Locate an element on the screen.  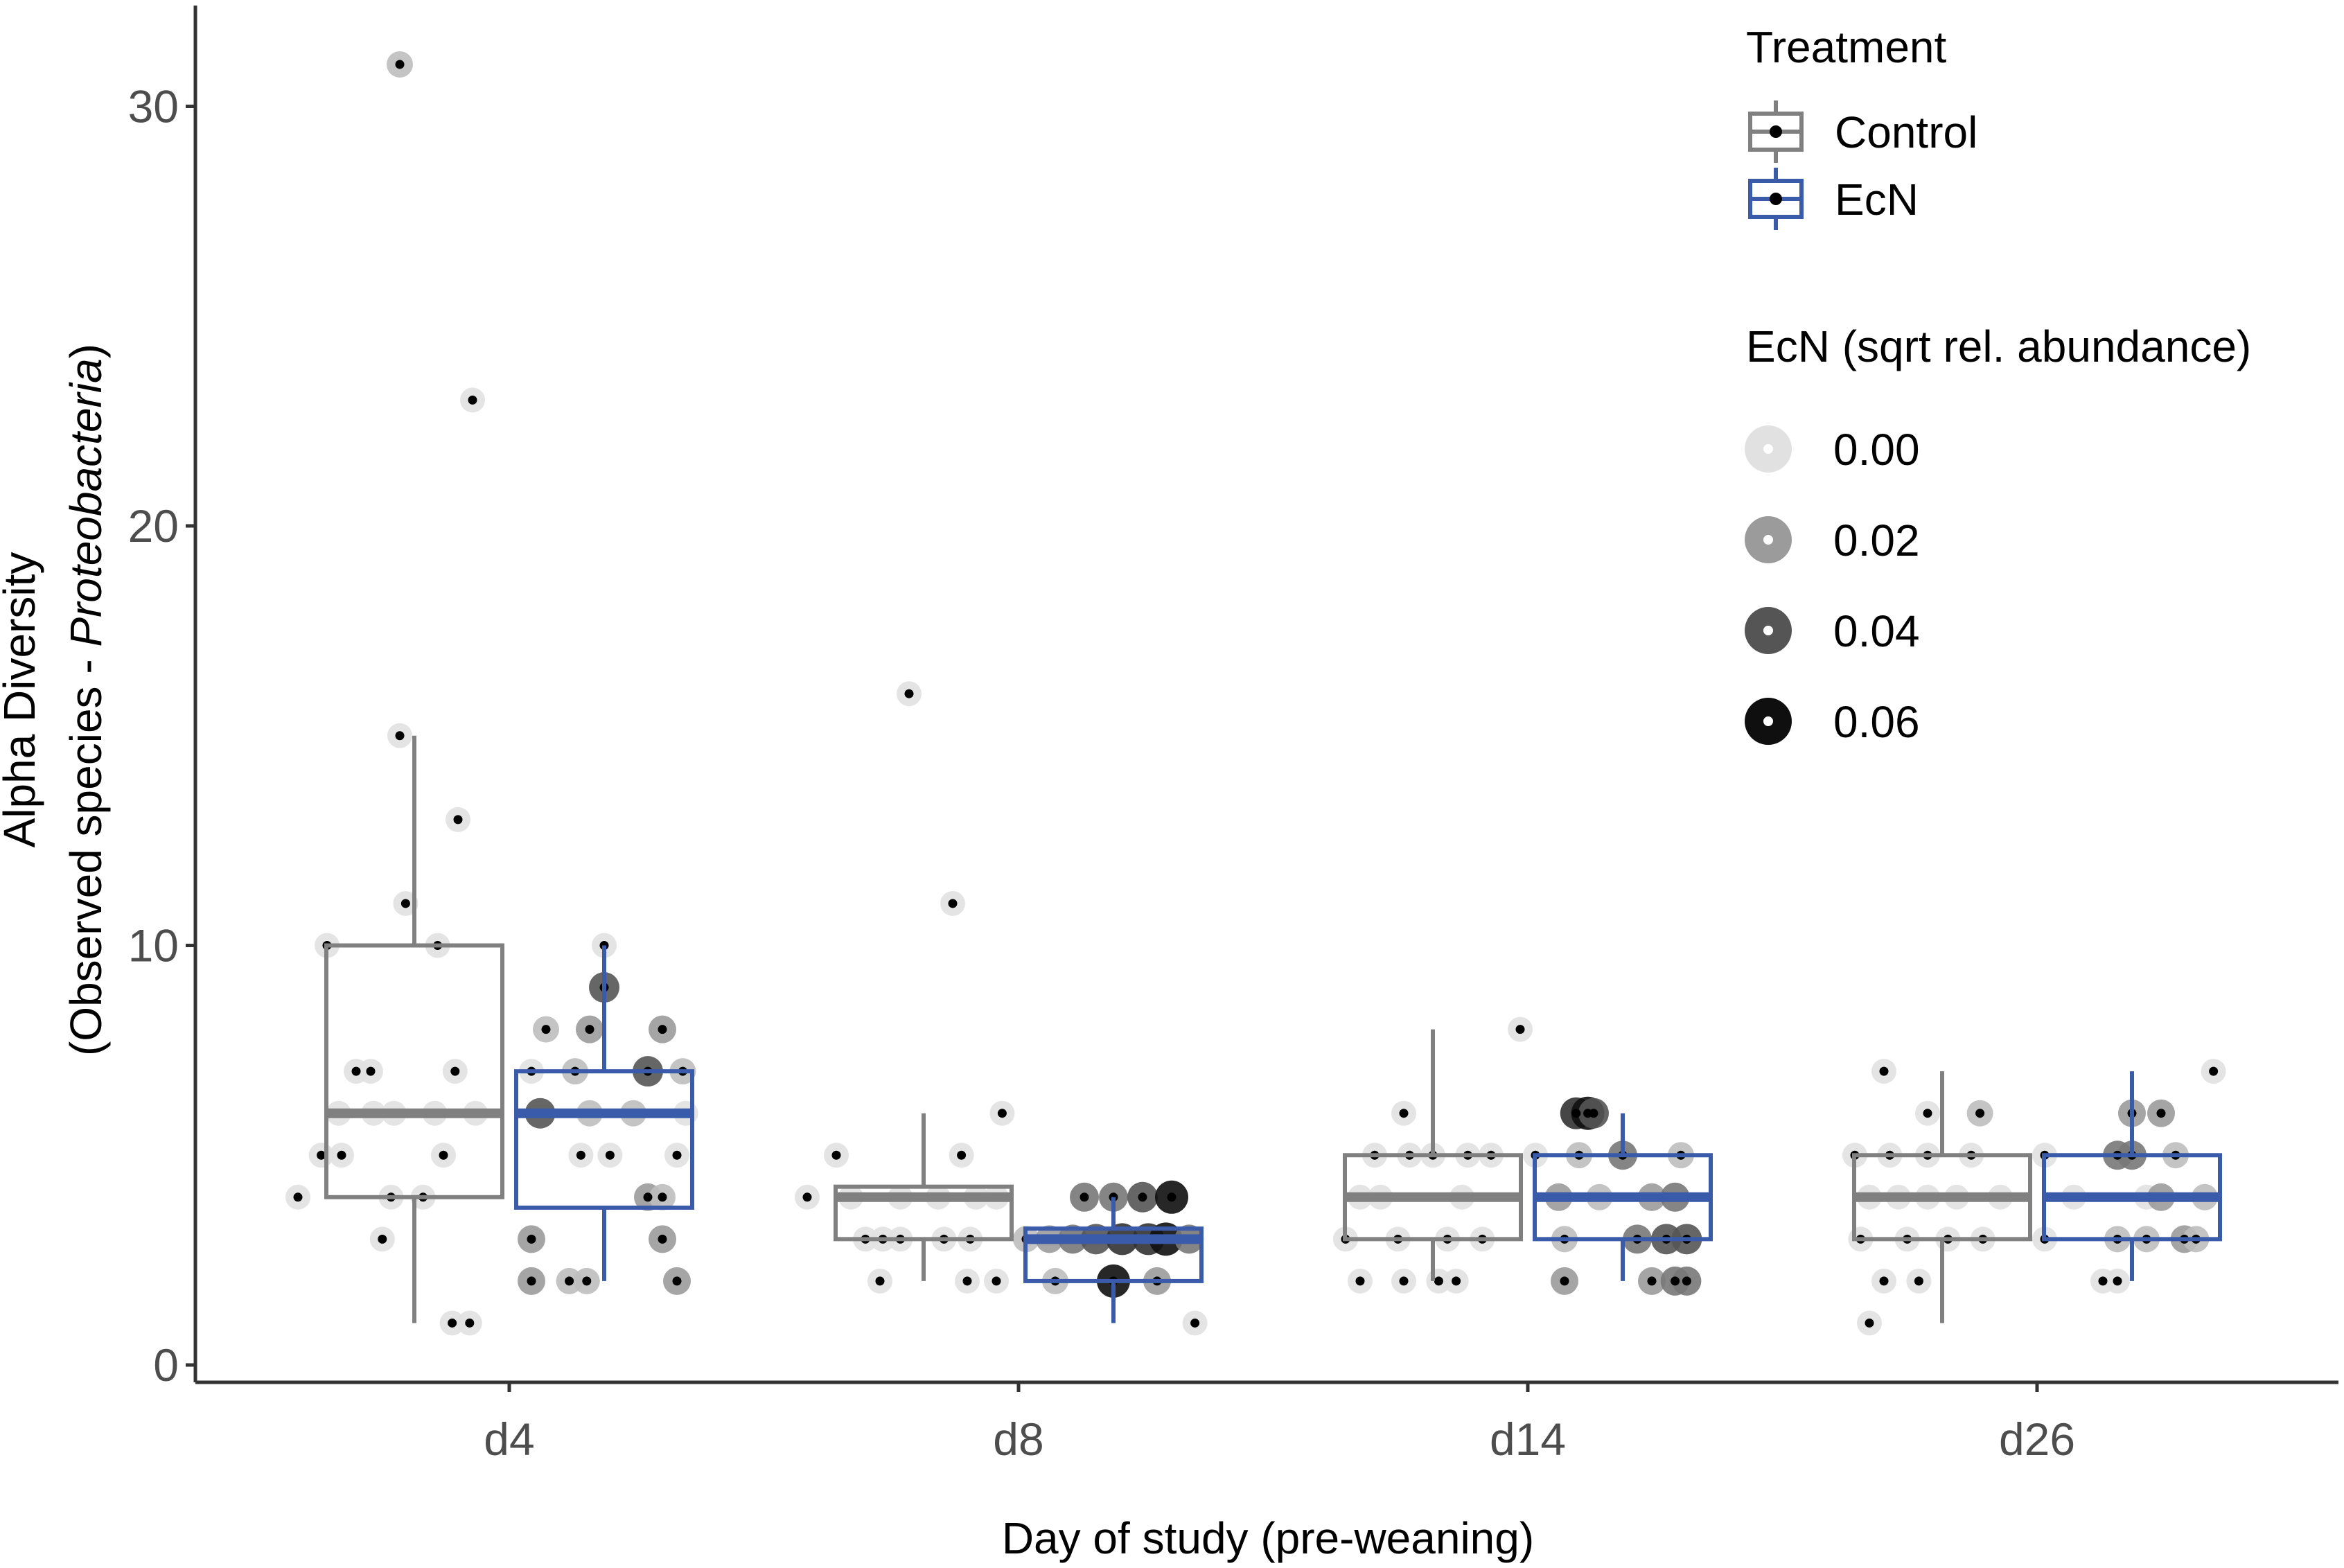
x-tick-label: d4 is located at coordinates (509, 1439).